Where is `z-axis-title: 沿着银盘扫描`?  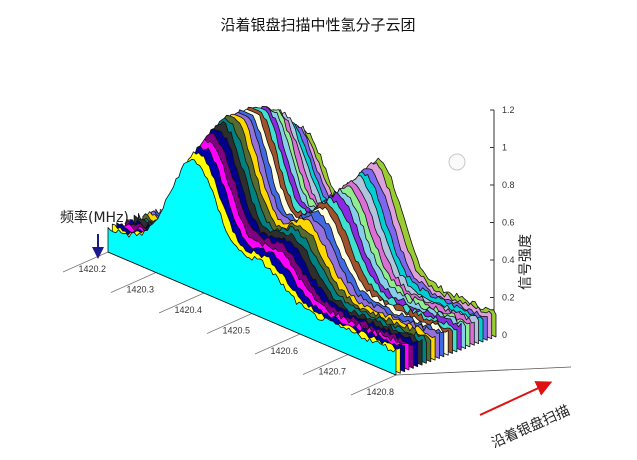 z-axis-title: 沿着银盘扫描 is located at coordinates (531, 427).